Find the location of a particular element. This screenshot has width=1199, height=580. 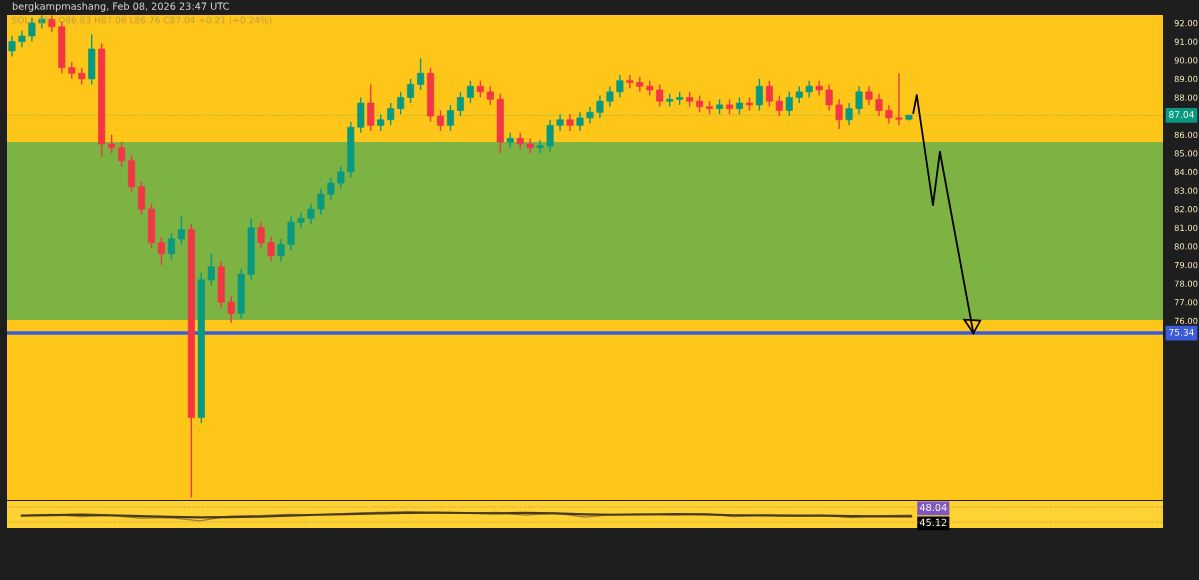

data-label: 45.12 is located at coordinates (933, 522).